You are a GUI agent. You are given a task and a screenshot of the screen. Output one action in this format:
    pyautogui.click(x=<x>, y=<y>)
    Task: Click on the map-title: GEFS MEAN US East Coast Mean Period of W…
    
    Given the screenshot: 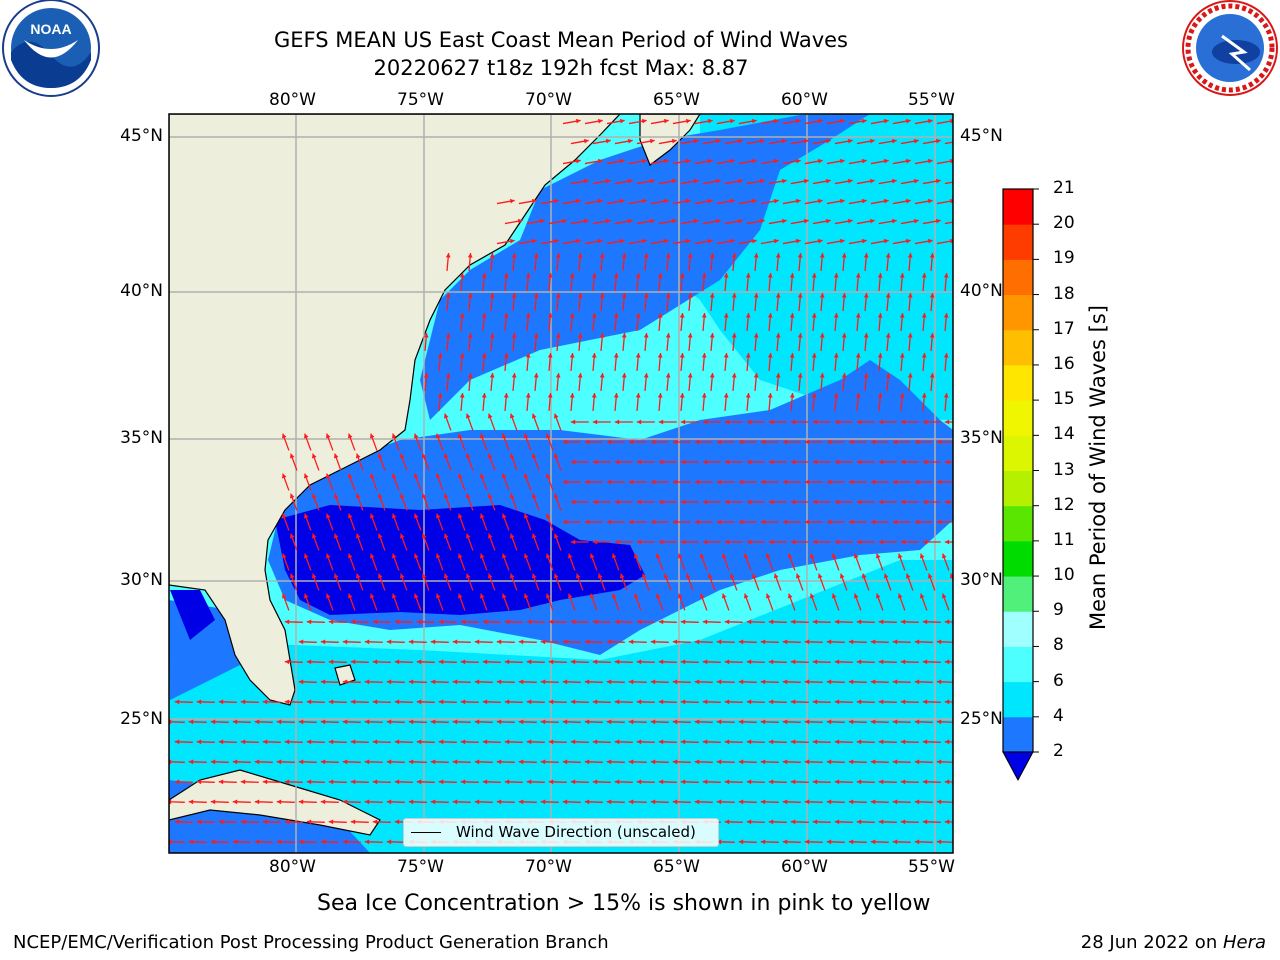 What is the action you would take?
    pyautogui.click(x=561, y=40)
    